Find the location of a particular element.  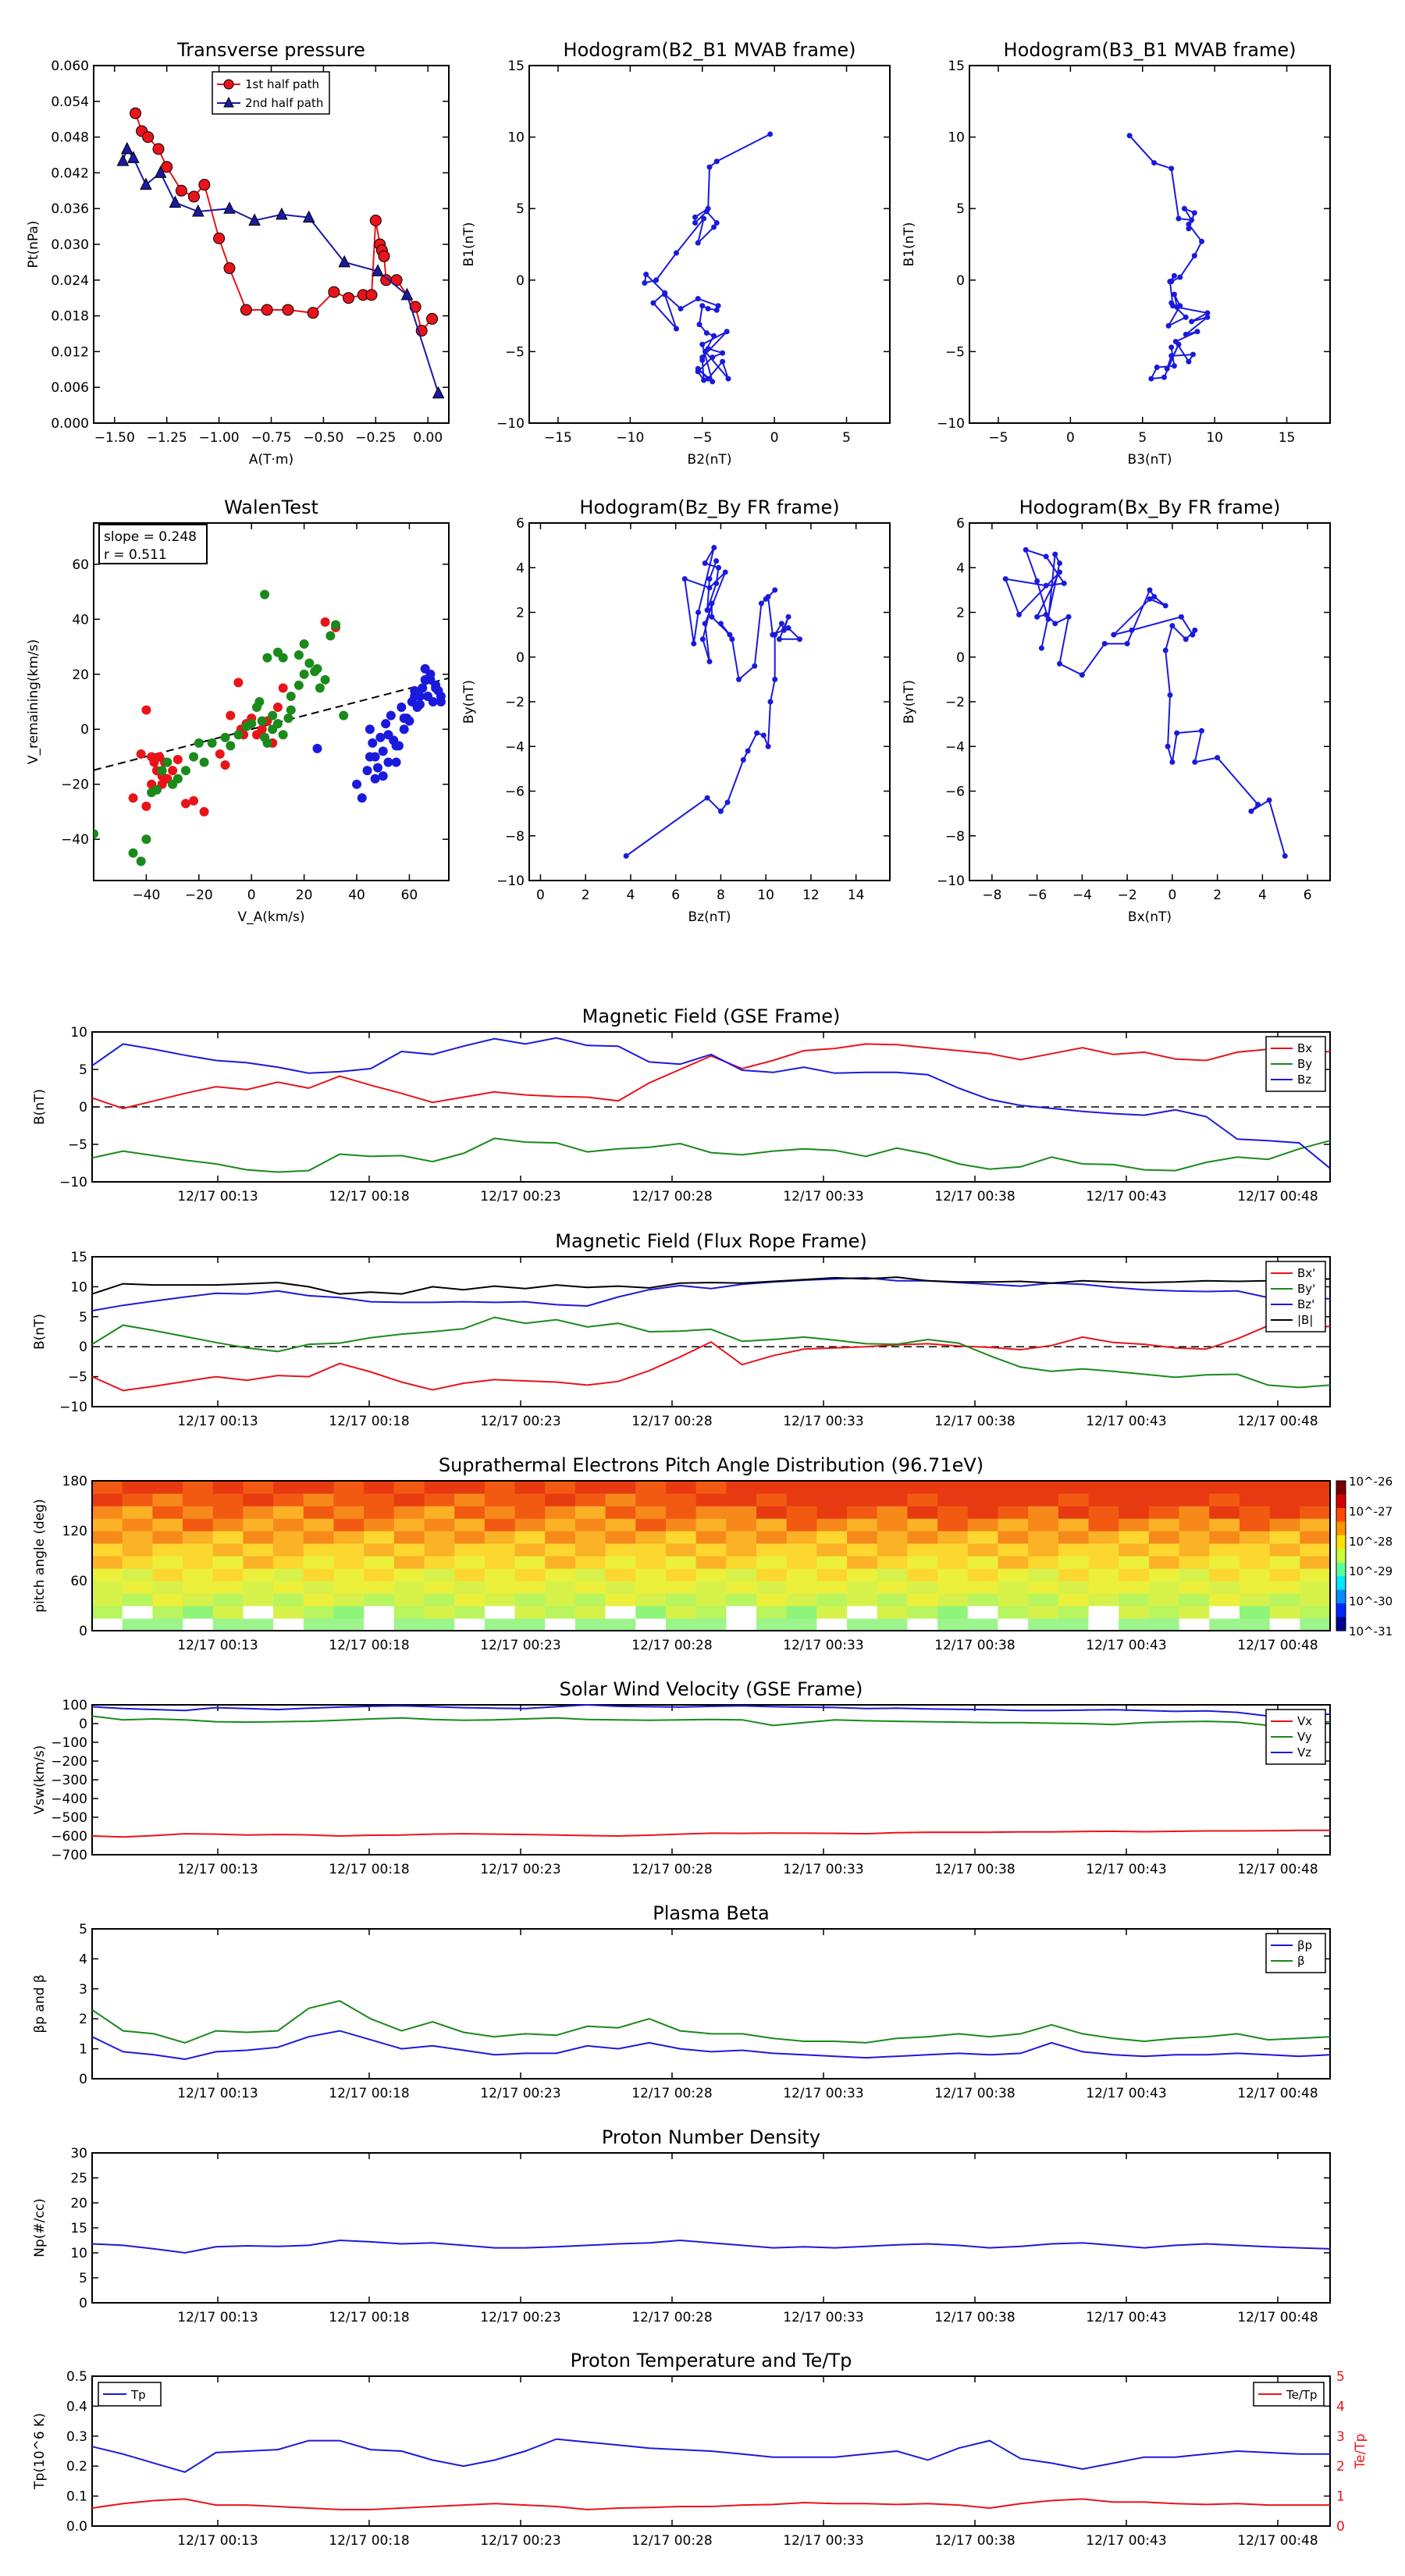

legend-label: Bx' is located at coordinates (1306, 1273).